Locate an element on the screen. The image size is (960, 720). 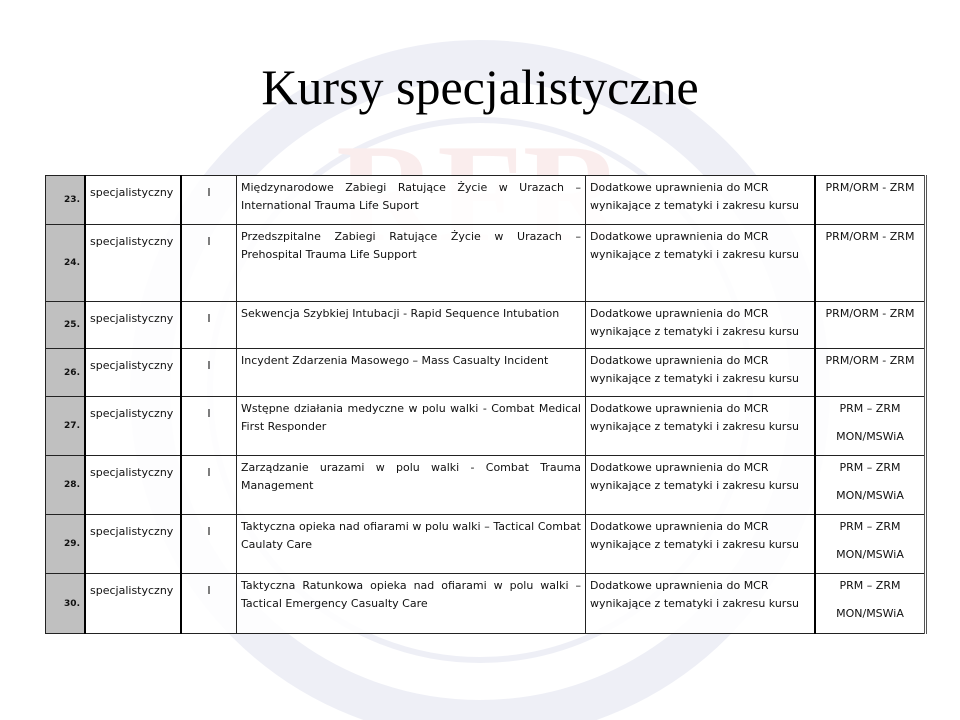
row-number: 28. is located at coordinates (65, 485).